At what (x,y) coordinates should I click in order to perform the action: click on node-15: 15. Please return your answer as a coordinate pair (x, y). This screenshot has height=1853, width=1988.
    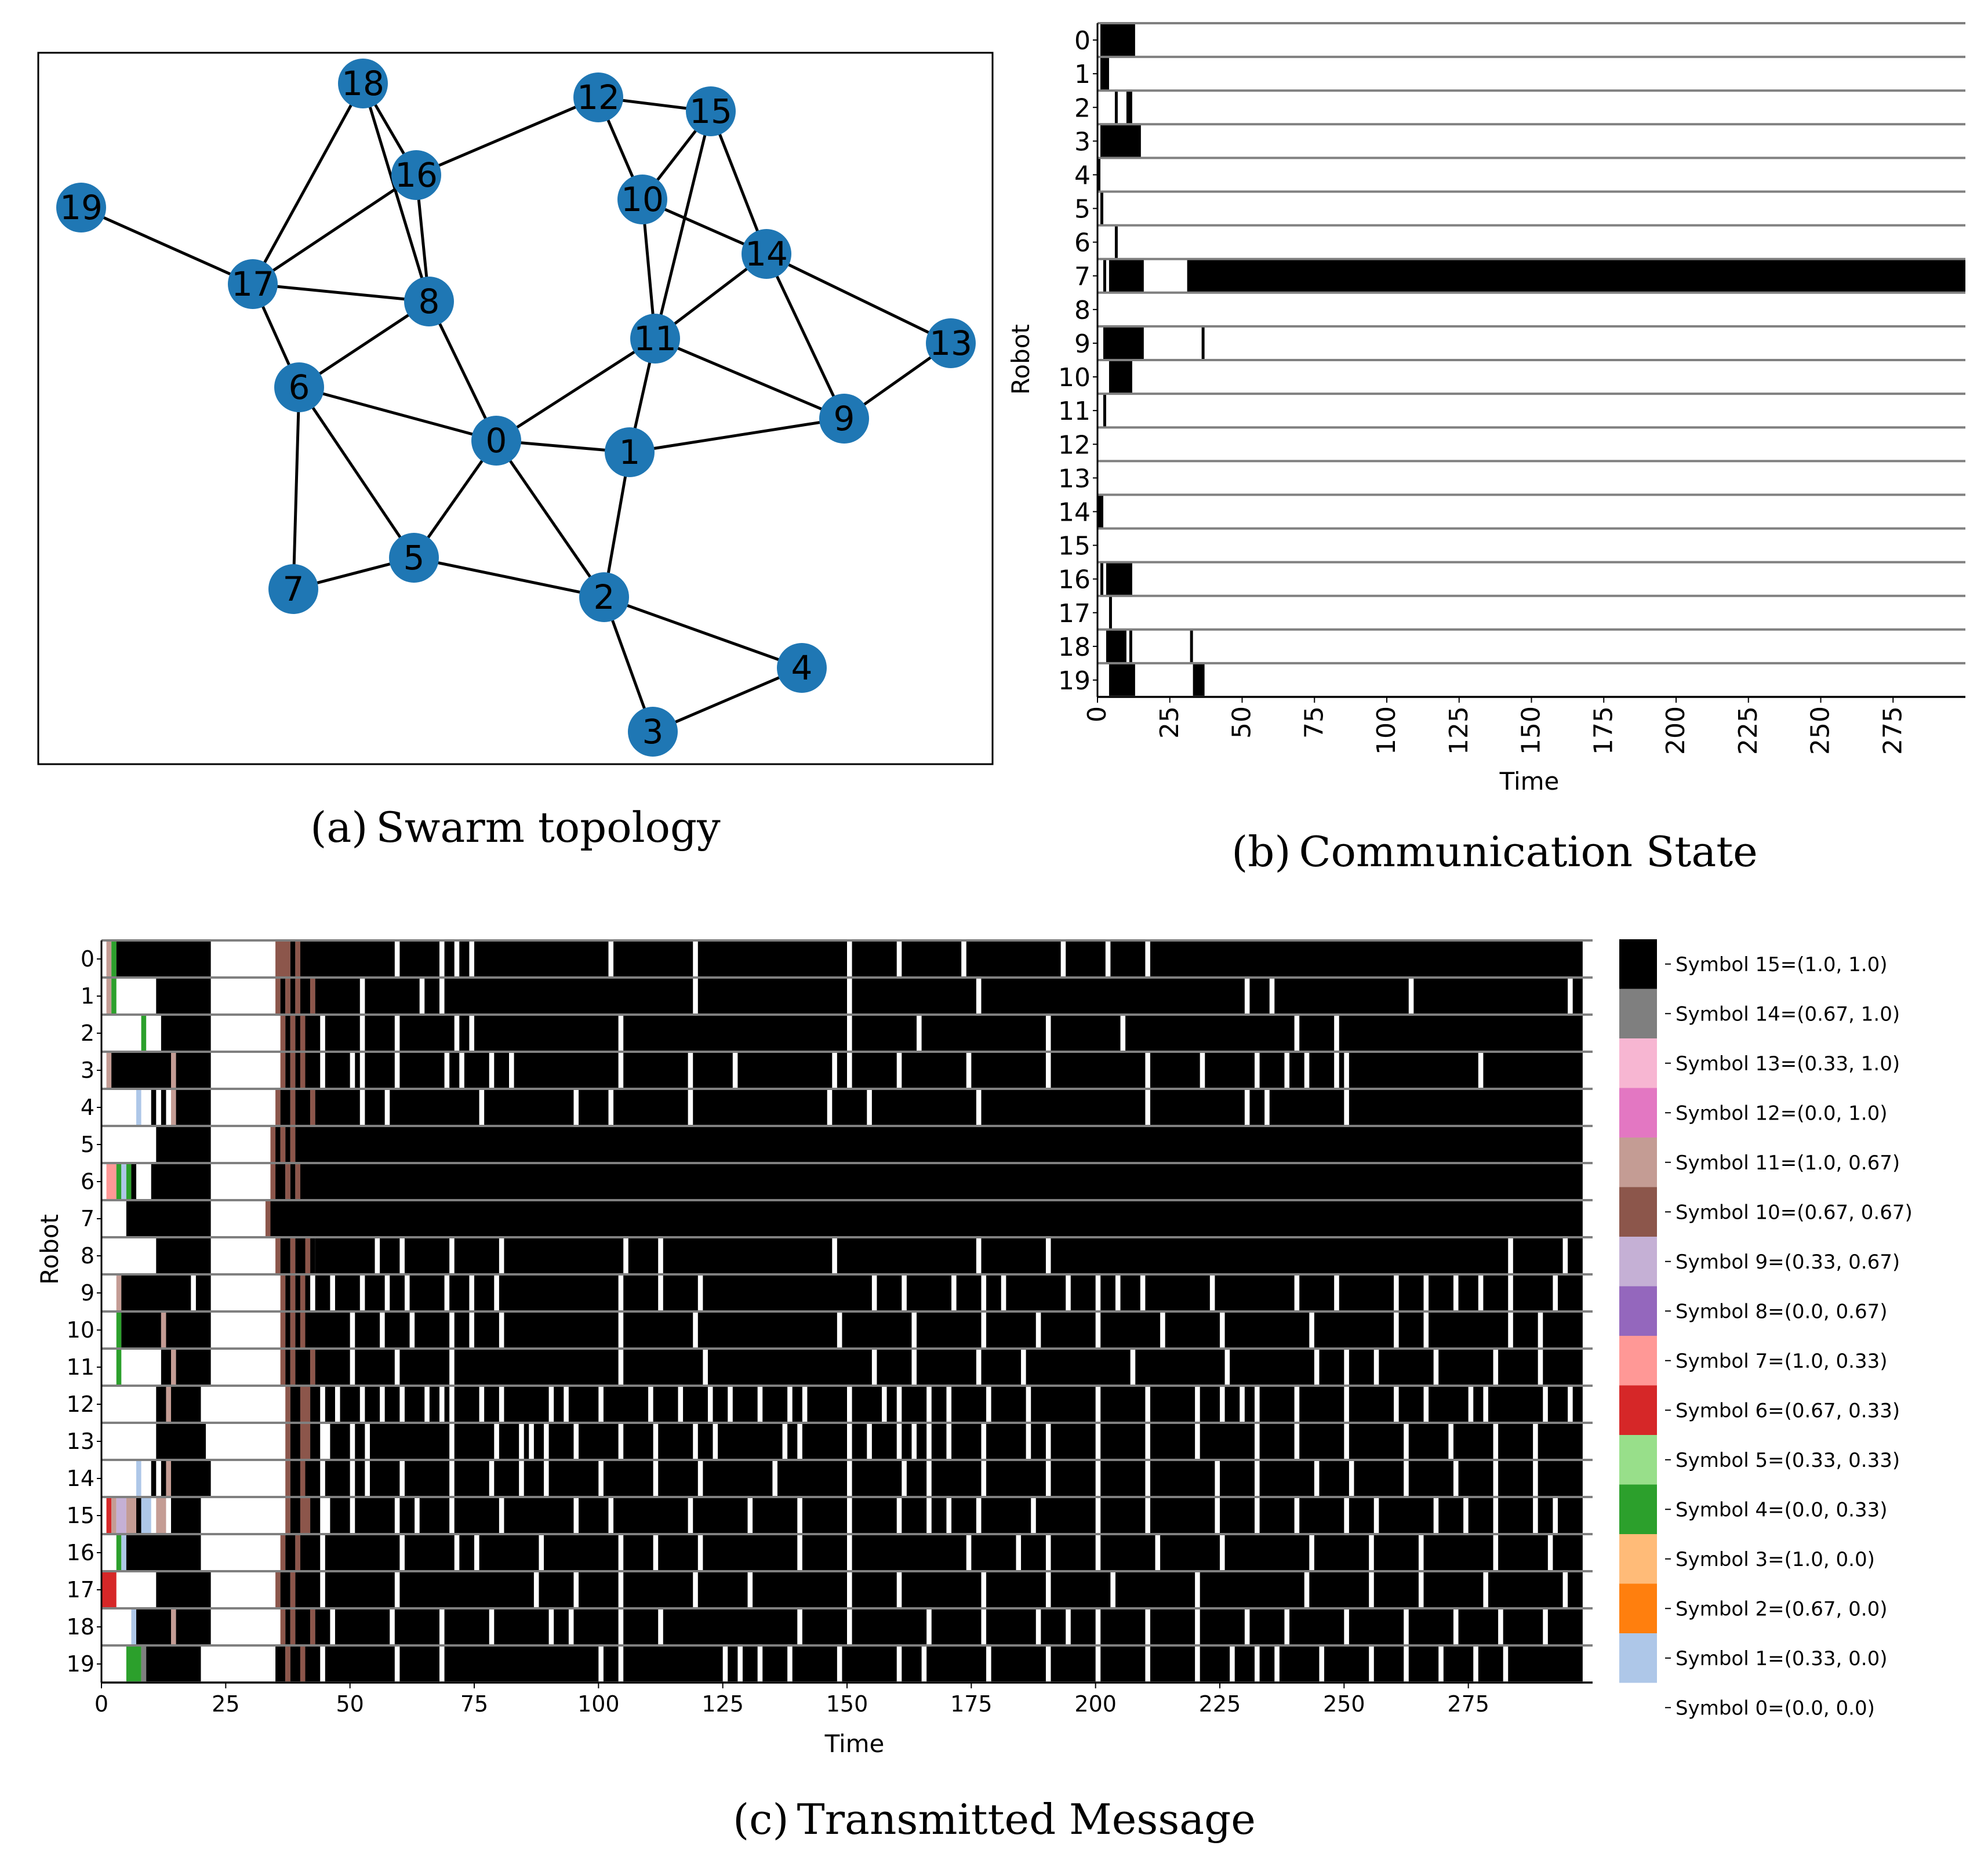
    Looking at the image, I should click on (711, 111).